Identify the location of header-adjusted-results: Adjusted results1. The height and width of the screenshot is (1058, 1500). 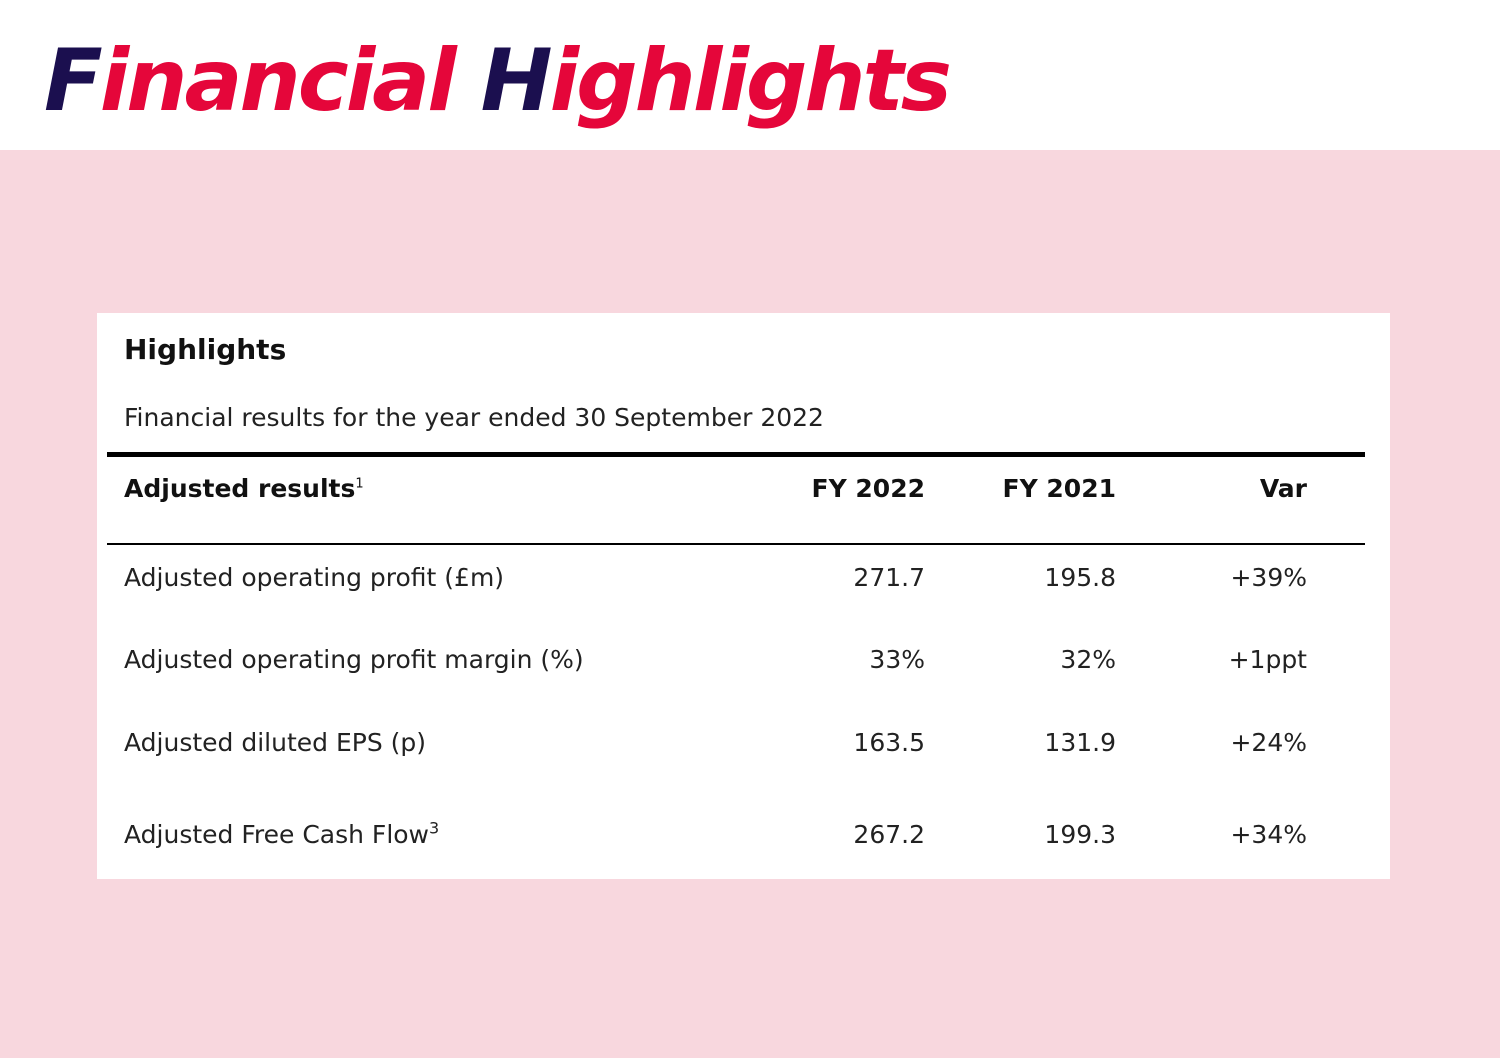
(244, 489).